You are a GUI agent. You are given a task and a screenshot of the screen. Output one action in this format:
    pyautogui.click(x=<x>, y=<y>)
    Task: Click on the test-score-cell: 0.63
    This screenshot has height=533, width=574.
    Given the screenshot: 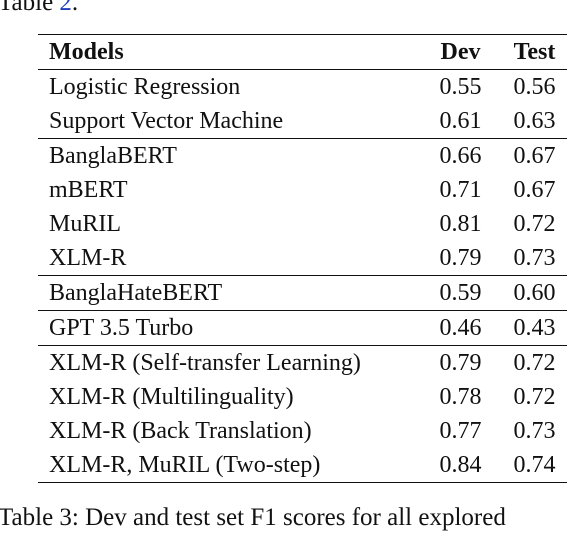 What is the action you would take?
    pyautogui.click(x=534, y=121)
    